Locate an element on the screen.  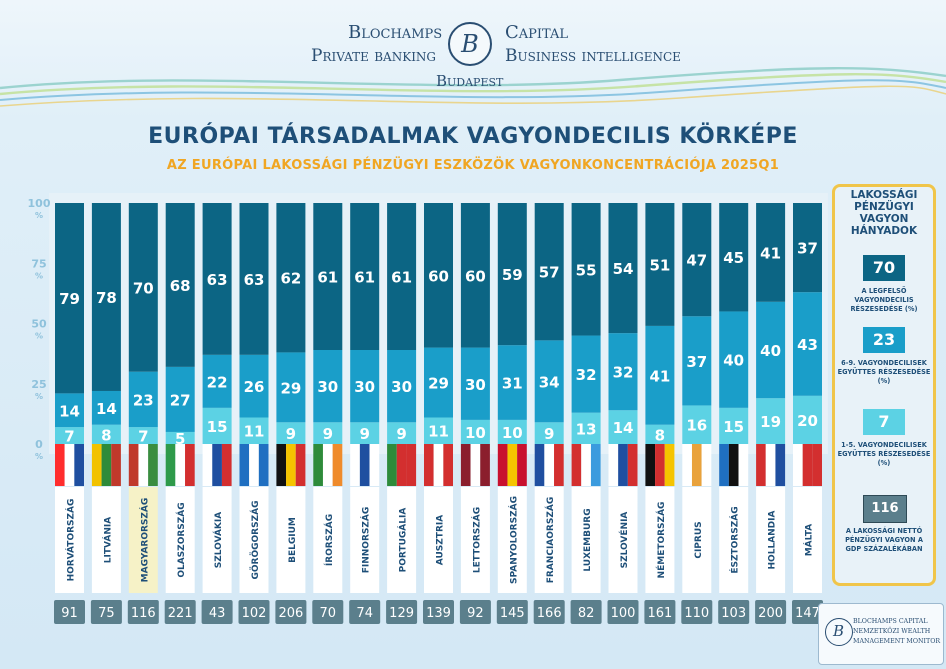
gdp-value-label-1: 75 is located at coordinates (106, 613).